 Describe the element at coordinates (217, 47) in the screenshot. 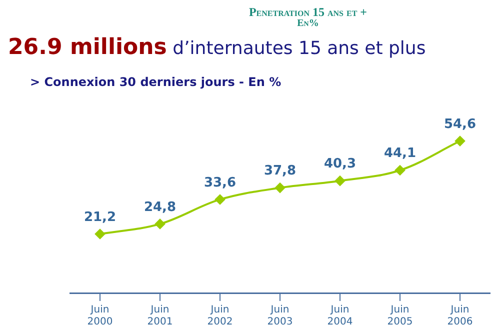

I see `chart-subtitle: 26.9 millions d’internautes 15 ans et plus` at that location.